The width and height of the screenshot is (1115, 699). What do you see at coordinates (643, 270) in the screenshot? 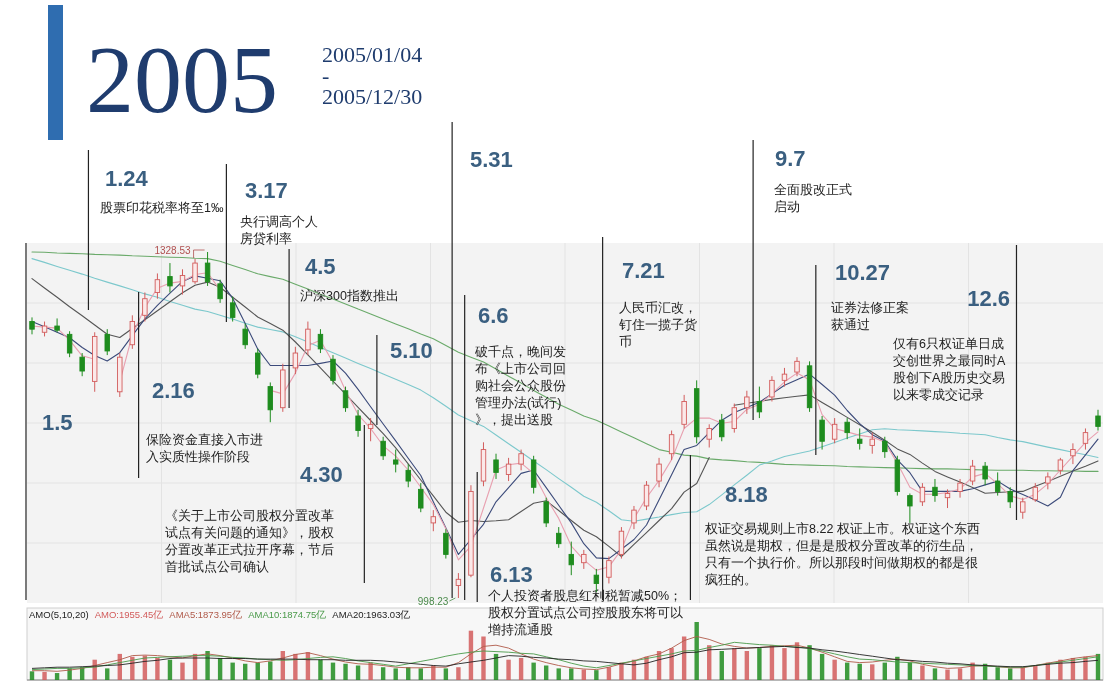
I see `annotation: 7.21` at bounding box center [643, 270].